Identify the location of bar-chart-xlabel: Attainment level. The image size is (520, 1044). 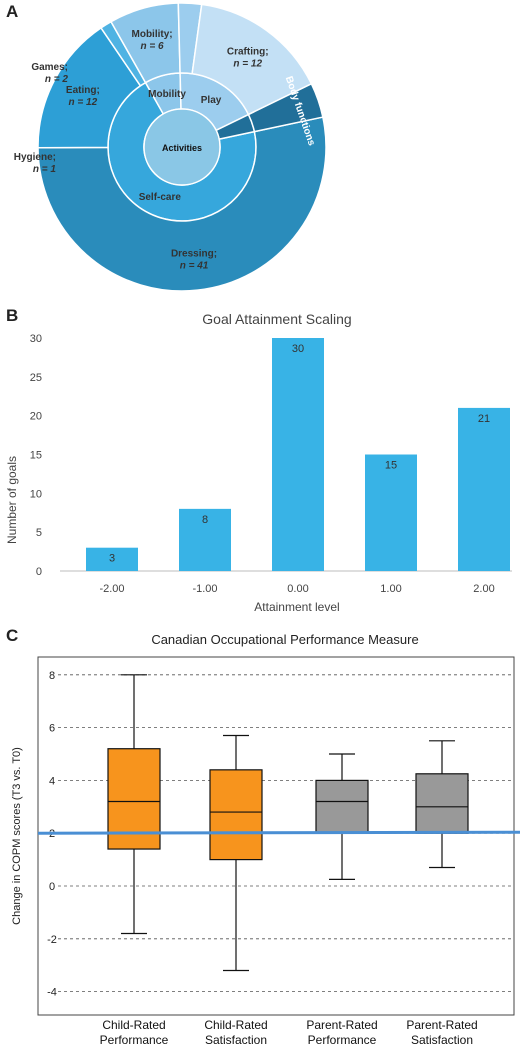
(296, 607).